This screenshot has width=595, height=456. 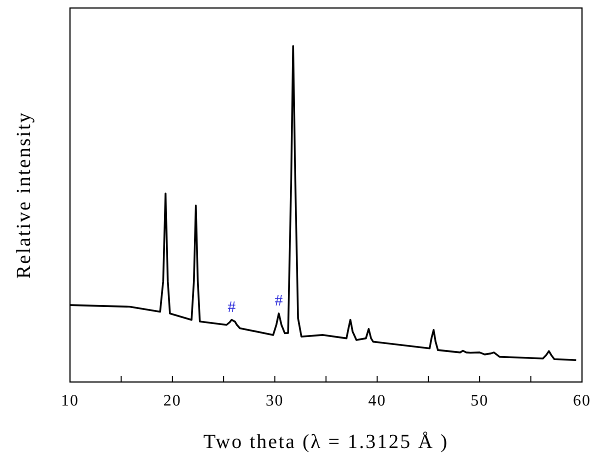 I want to click on x-axis-title: Two theta (λ = 1.3125 Å ), so click(x=326, y=442).